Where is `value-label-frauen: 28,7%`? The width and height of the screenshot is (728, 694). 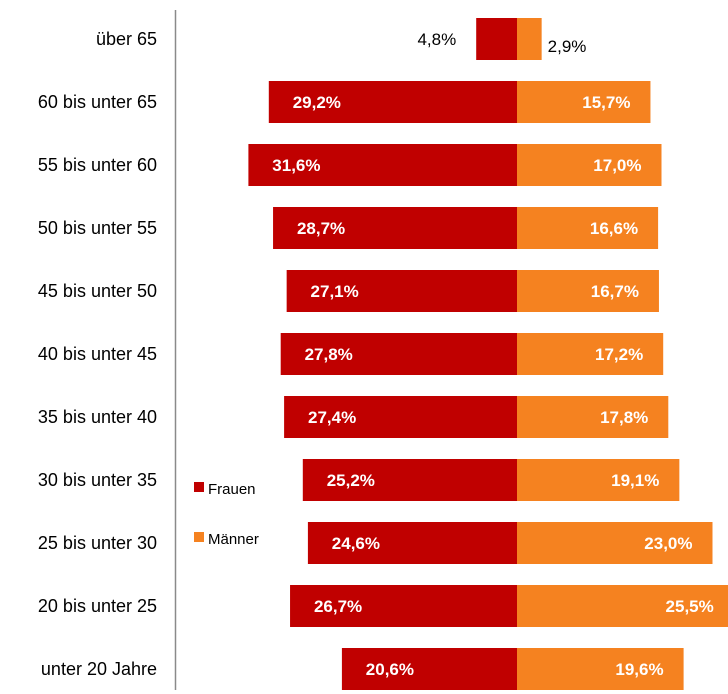 value-label-frauen: 28,7% is located at coordinates (321, 228).